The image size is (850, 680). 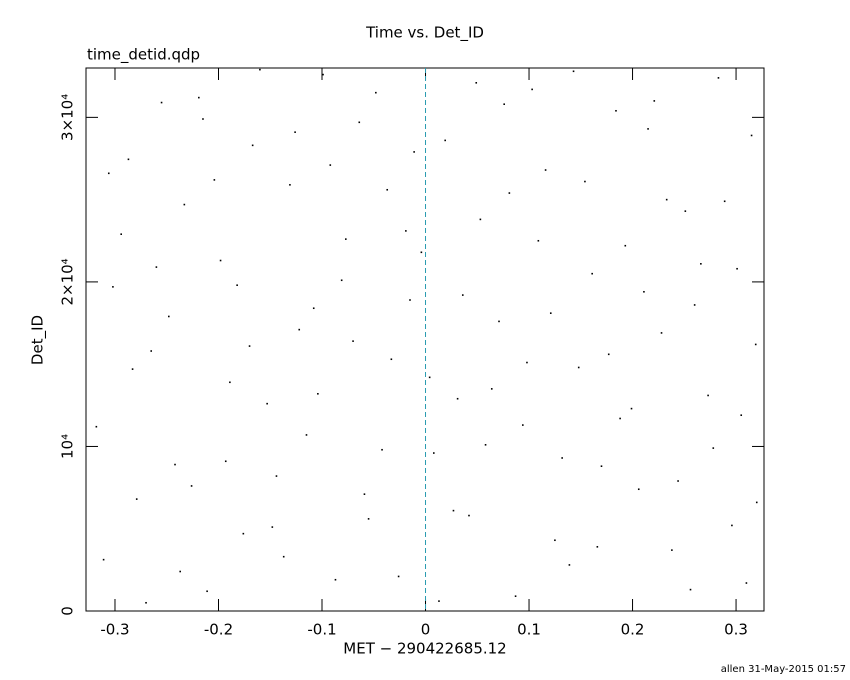 I want to click on x-tick-label: 0, so click(x=426, y=630).